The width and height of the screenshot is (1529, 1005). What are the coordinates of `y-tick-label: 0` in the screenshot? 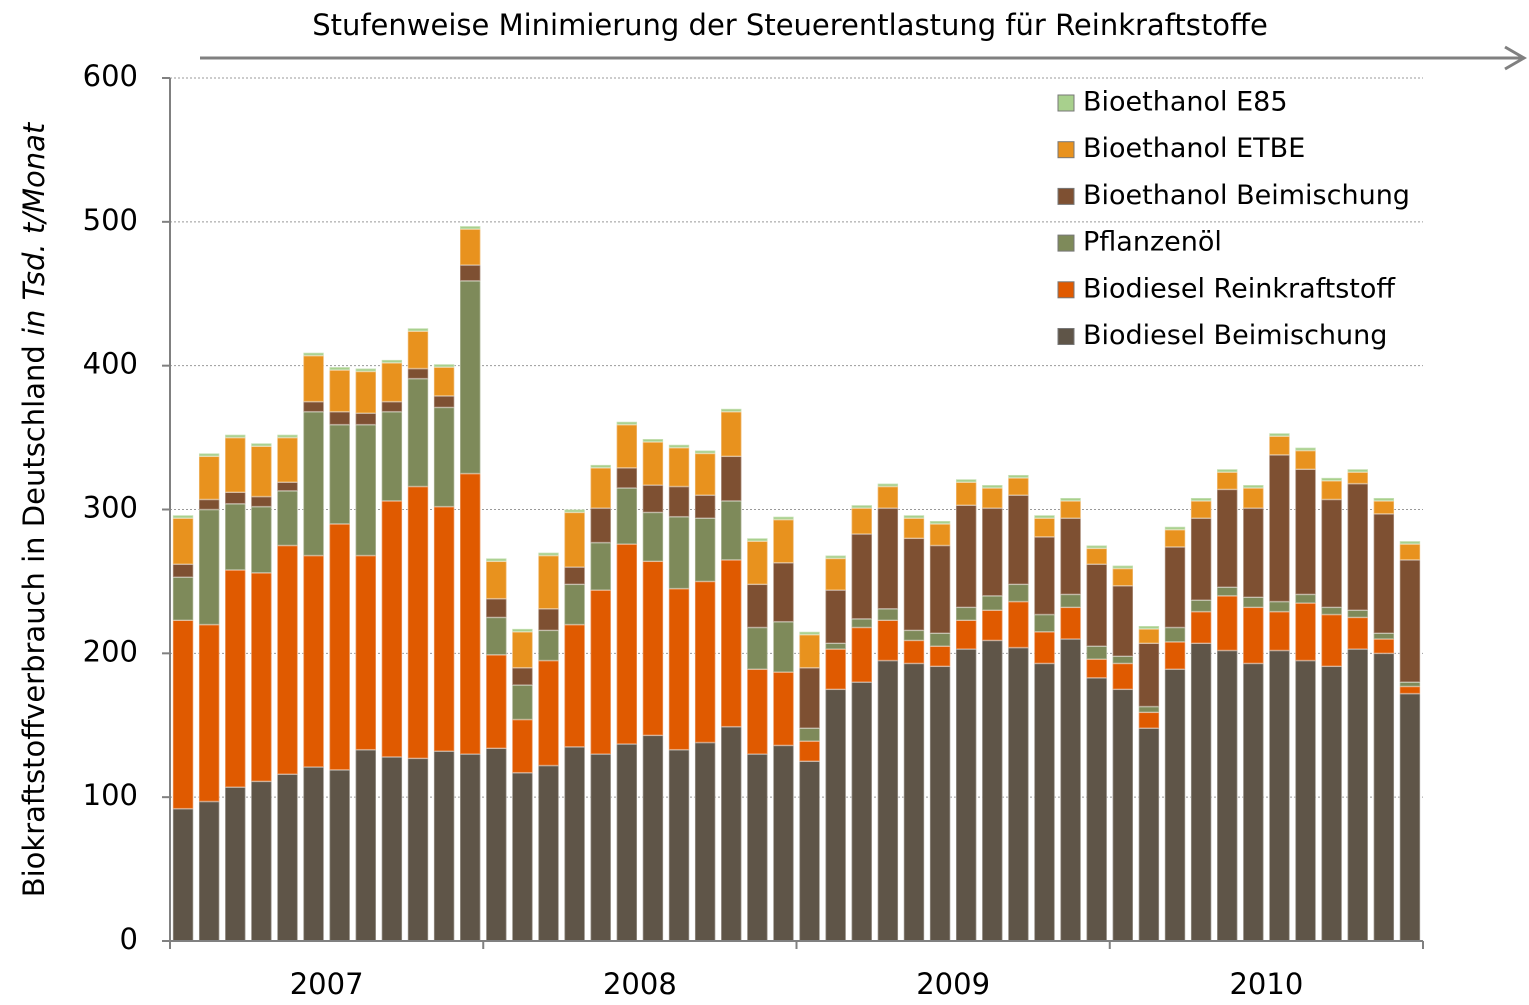 It's located at (129, 939).